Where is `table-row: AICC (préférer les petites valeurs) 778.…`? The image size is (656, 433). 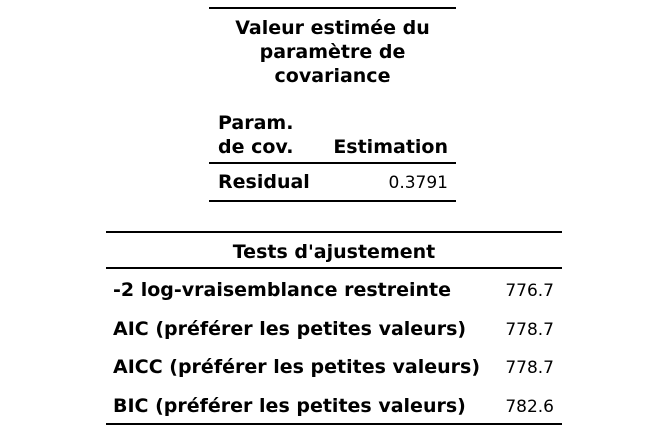
table-row: AICC (préférer les petites valeurs) 778.… is located at coordinates (334, 365).